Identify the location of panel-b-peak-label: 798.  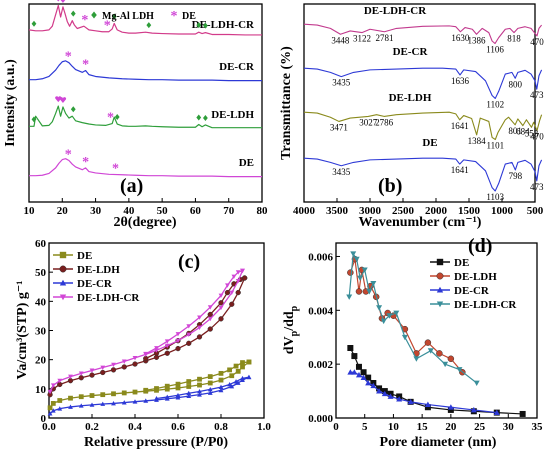
(516, 176).